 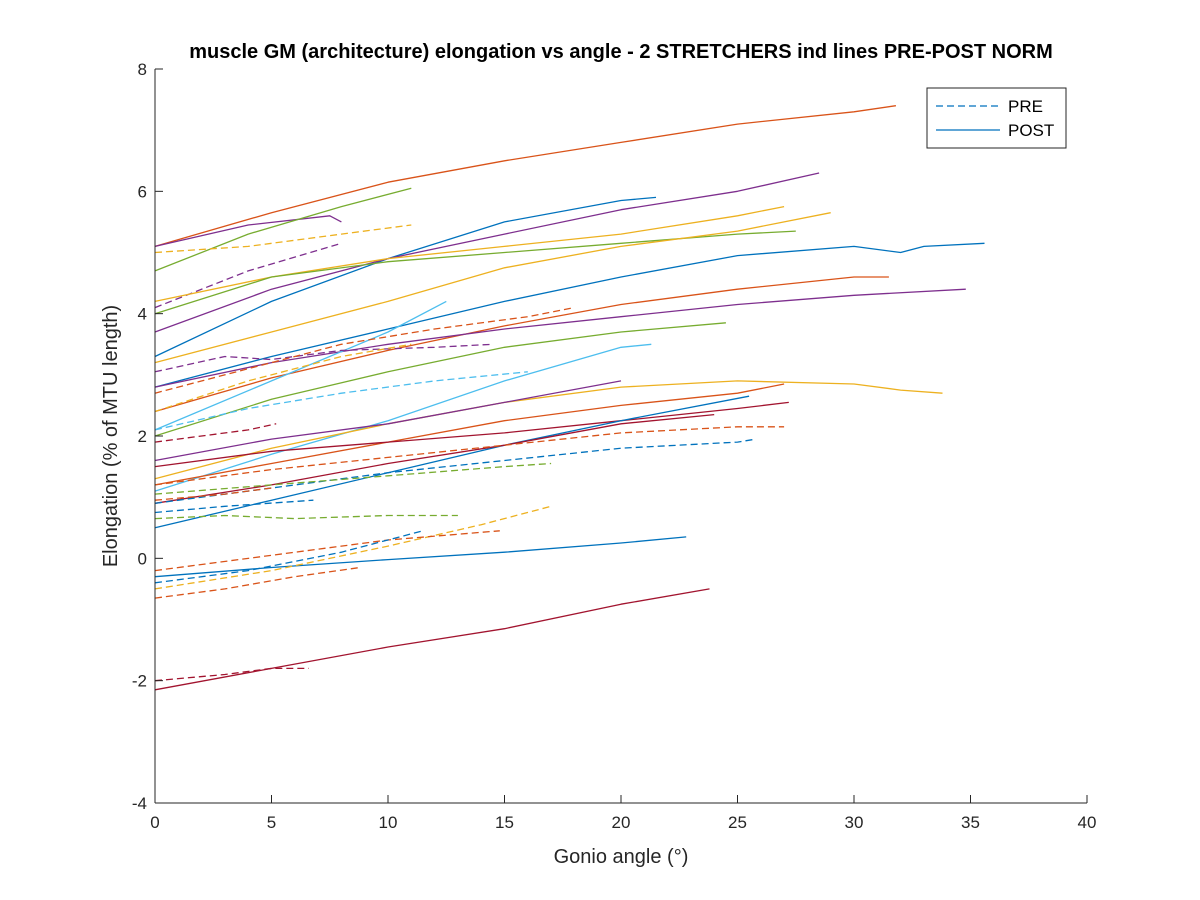 I want to click on legend-box, so click(x=996, y=118).